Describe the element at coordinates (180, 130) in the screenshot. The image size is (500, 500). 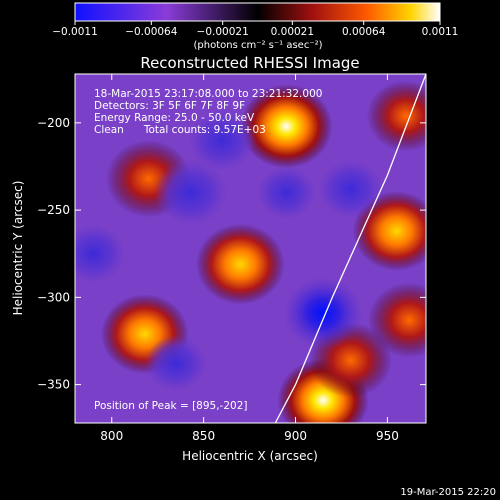
I see `info-line-clean: Clean Total counts: 9.57E+03` at that location.